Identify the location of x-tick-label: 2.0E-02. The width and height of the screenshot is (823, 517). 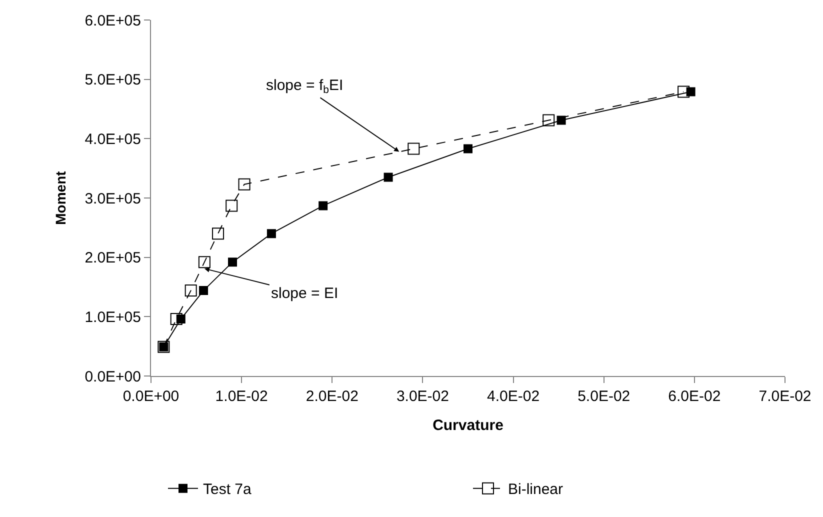
(332, 396).